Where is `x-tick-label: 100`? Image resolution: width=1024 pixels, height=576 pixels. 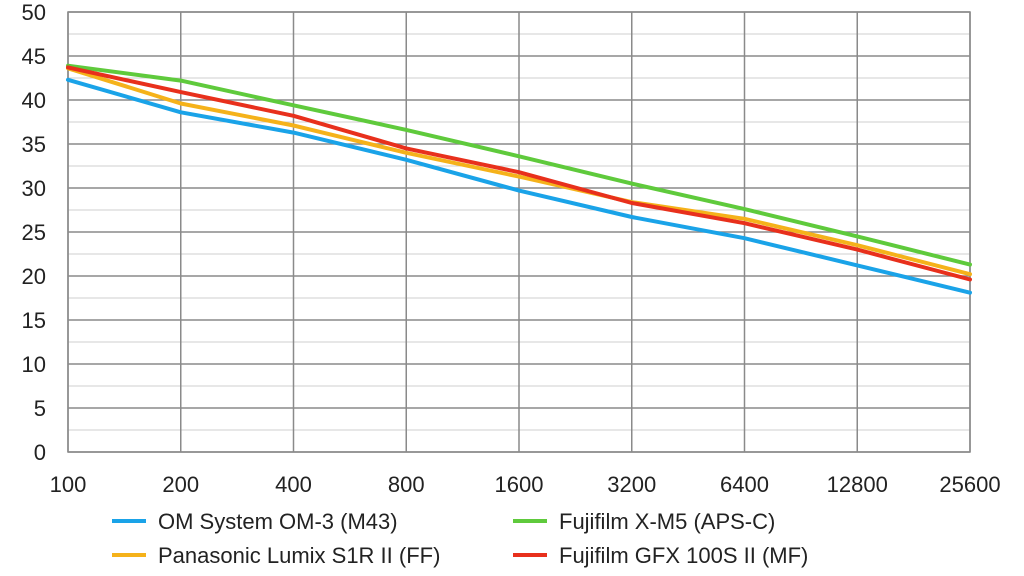 x-tick-label: 100 is located at coordinates (68, 484).